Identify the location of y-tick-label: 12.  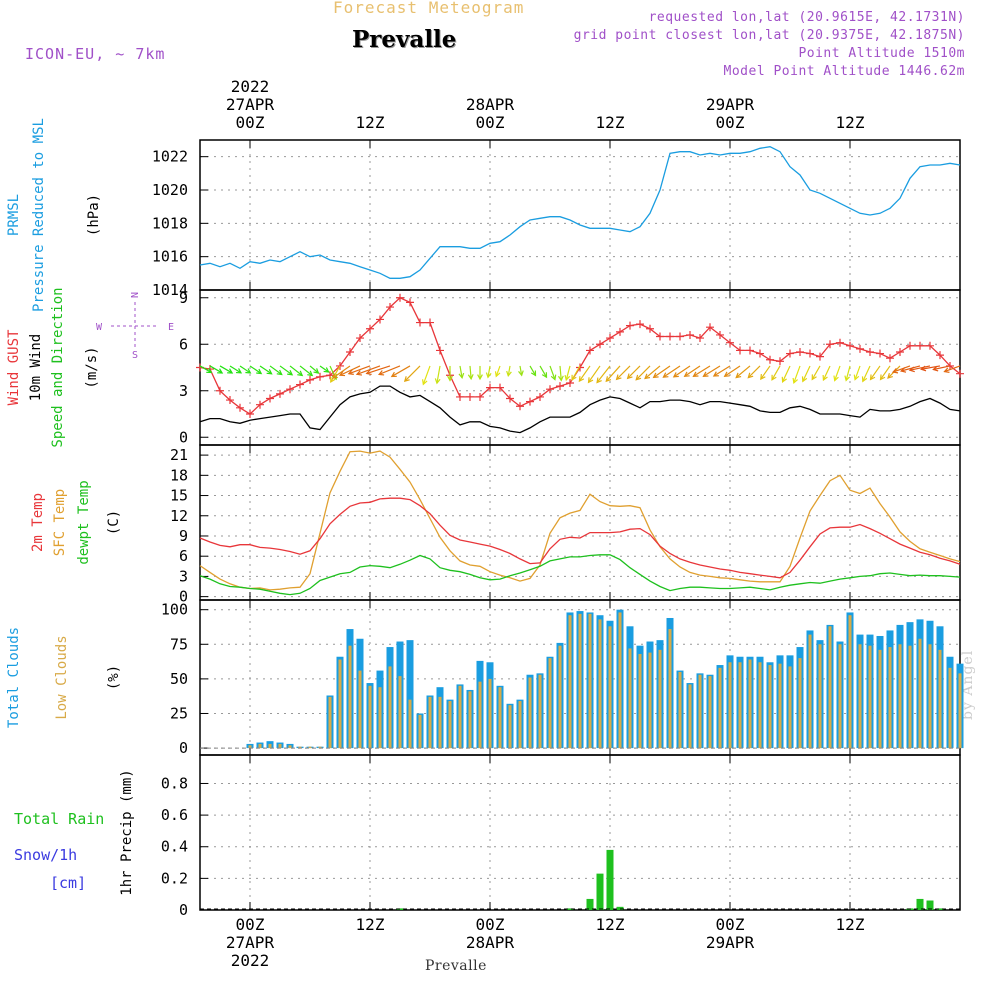
(179, 516).